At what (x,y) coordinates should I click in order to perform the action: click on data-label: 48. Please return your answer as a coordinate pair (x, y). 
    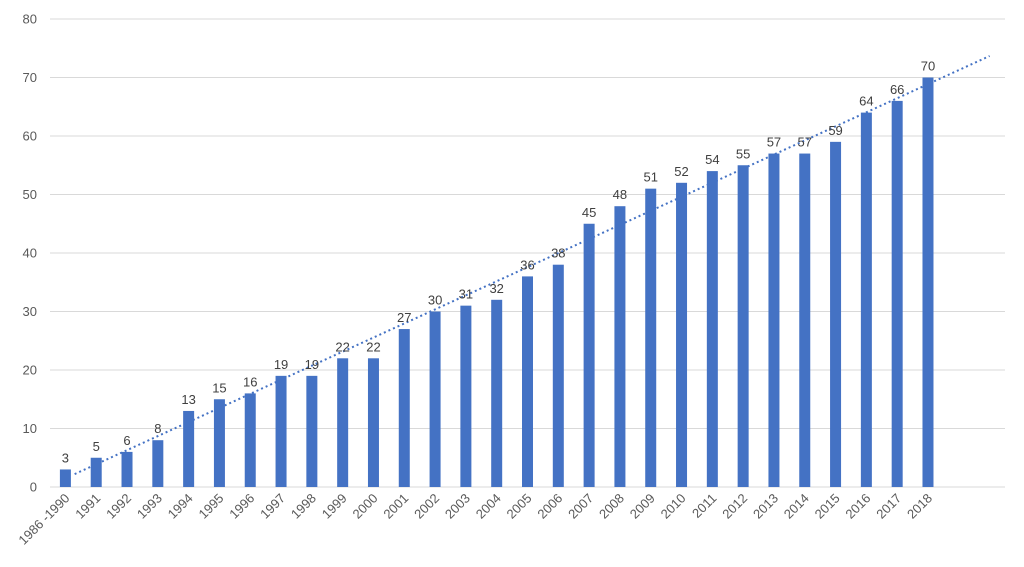
    Looking at the image, I should click on (620, 194).